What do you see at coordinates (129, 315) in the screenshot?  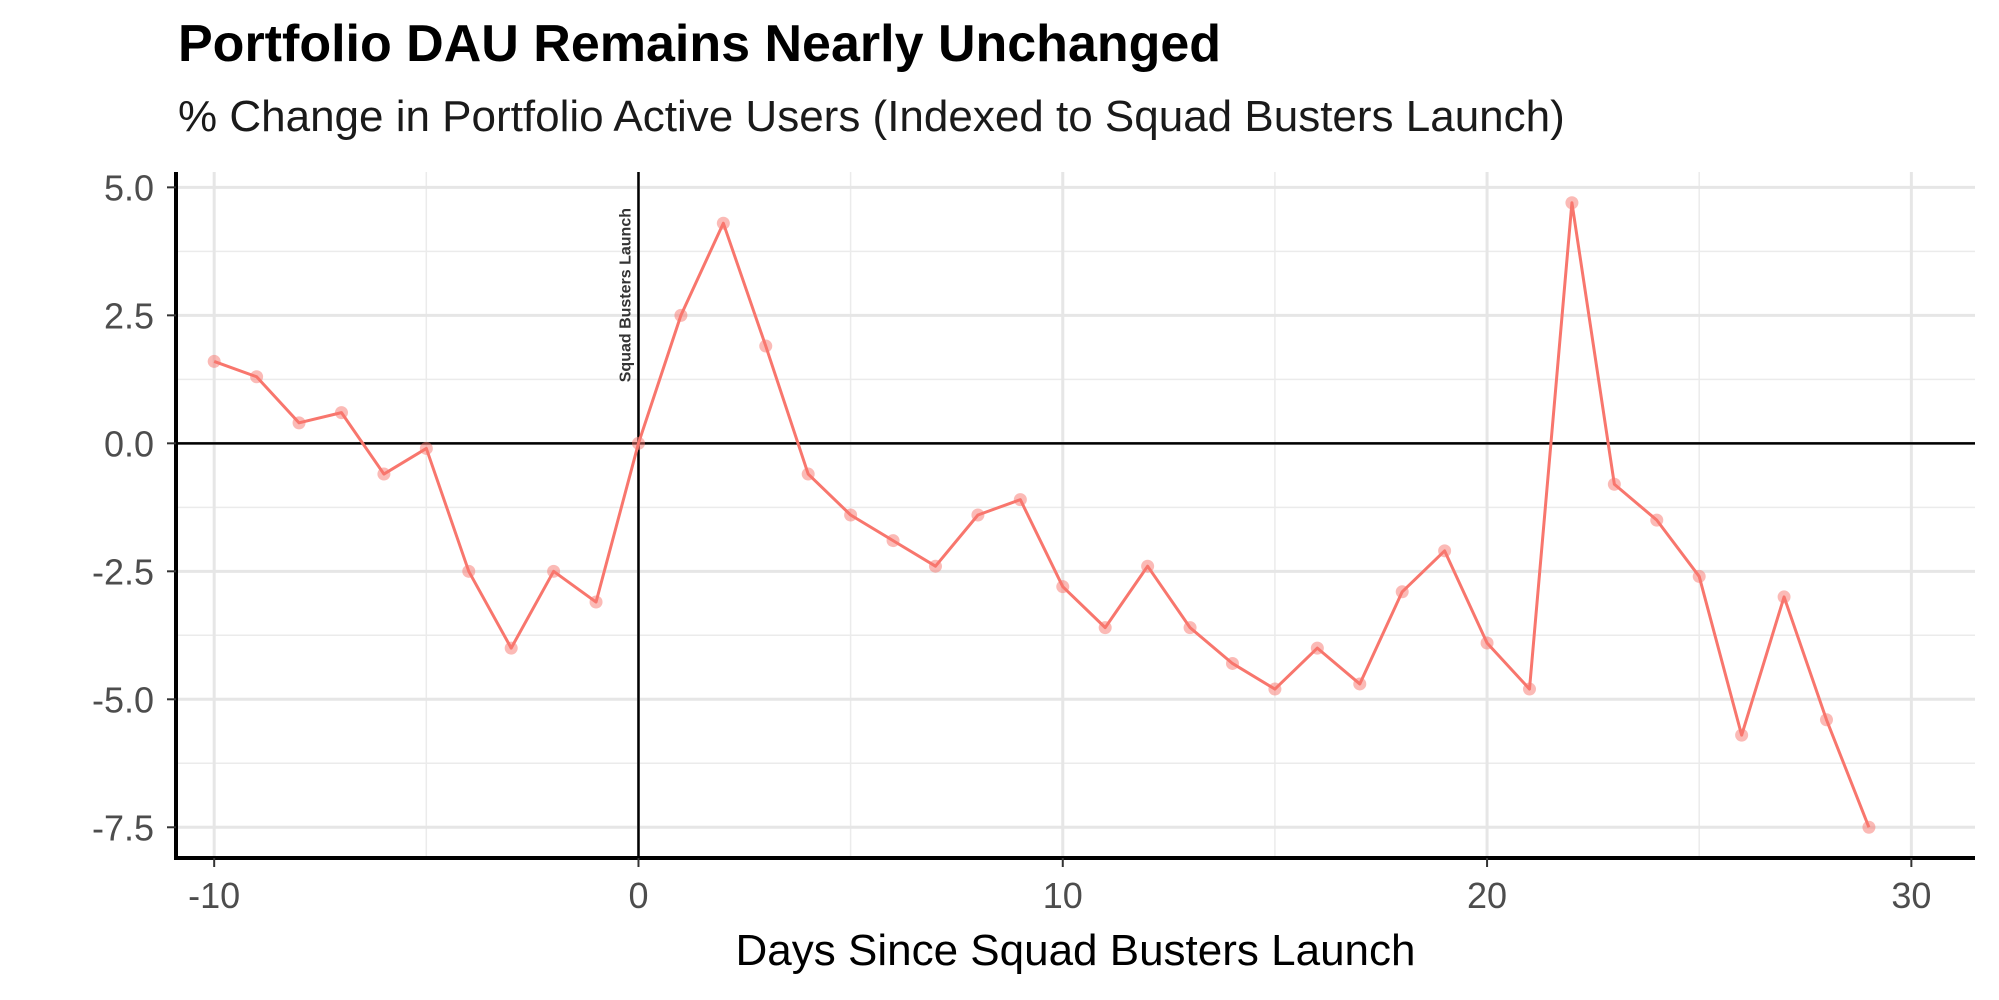 I see `y-tick-label: 2.5` at bounding box center [129, 315].